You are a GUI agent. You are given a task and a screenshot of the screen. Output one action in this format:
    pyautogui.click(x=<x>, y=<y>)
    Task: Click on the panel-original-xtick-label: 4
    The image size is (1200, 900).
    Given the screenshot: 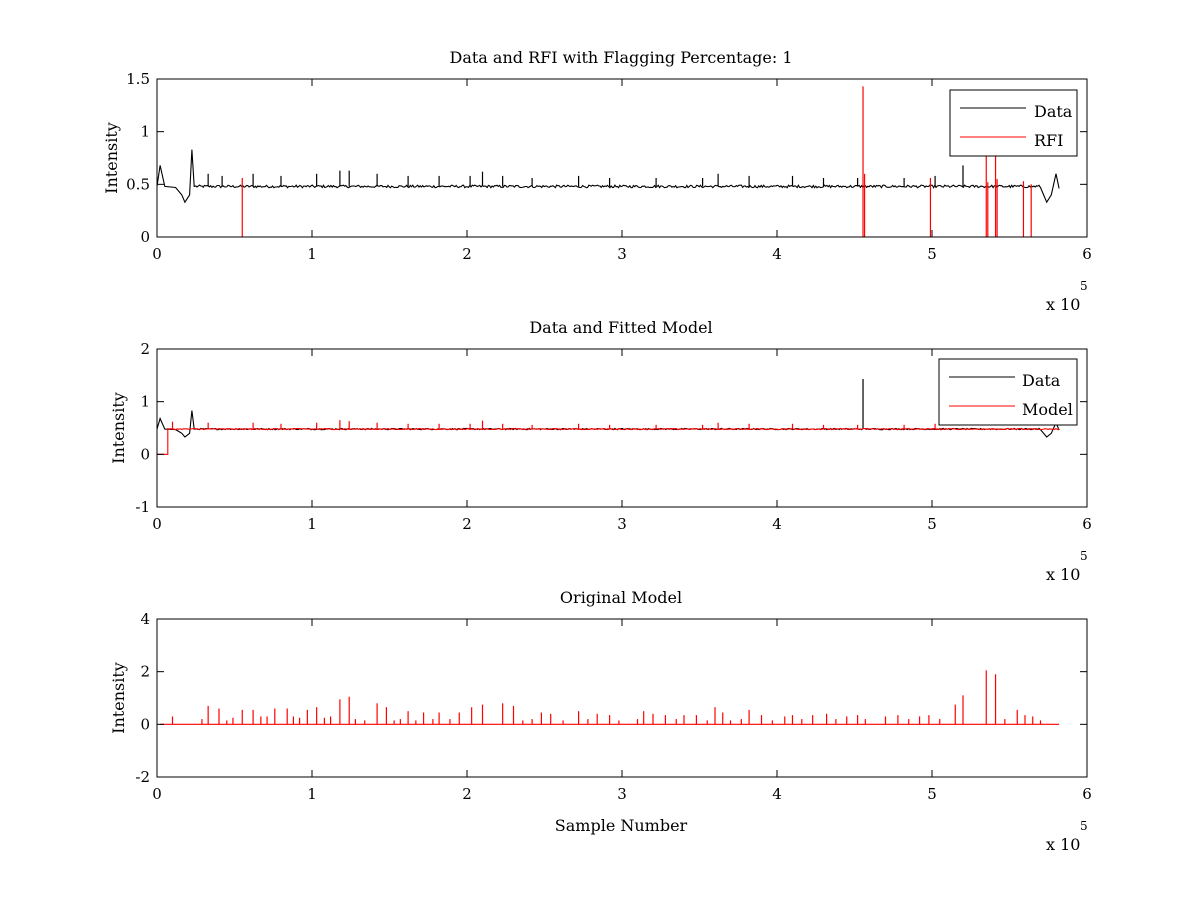 What is the action you would take?
    pyautogui.click(x=777, y=794)
    